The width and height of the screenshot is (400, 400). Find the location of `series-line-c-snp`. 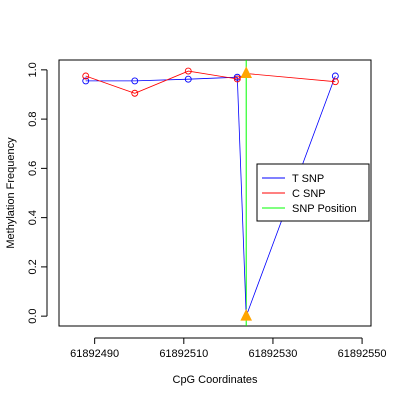

series-line-c-snp is located at coordinates (210, 82).